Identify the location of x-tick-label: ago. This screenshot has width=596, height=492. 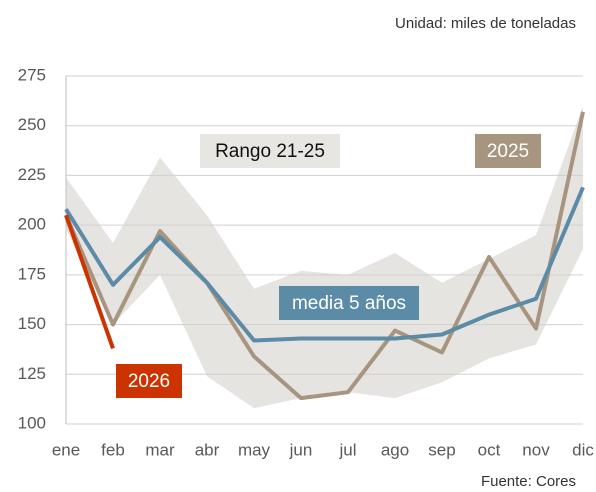
(395, 449).